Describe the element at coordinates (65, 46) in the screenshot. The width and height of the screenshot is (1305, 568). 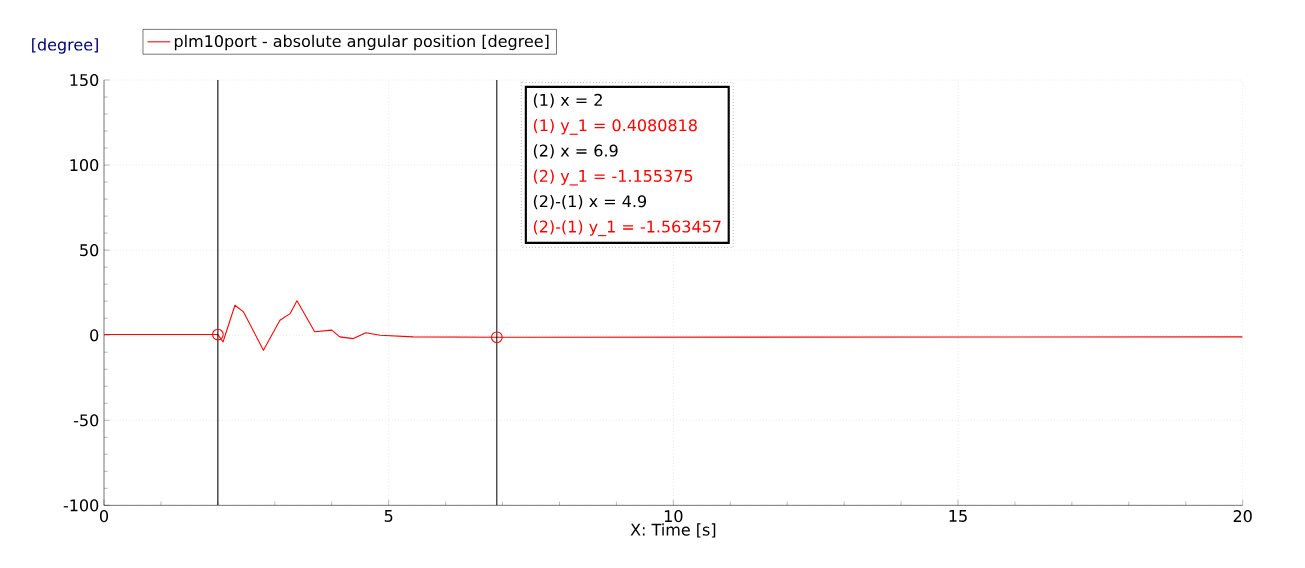
I see `y-axis-title: [degree]` at that location.